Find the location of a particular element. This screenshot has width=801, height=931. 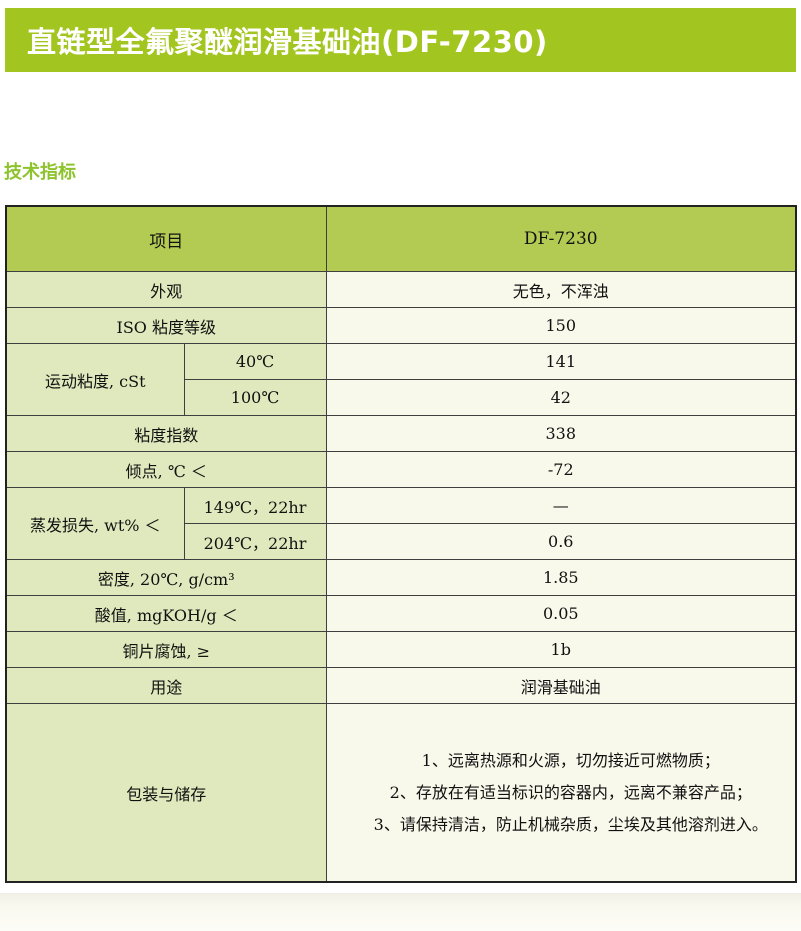

row-iso-grade: ISO 粘度等级 150 is located at coordinates (401, 325).